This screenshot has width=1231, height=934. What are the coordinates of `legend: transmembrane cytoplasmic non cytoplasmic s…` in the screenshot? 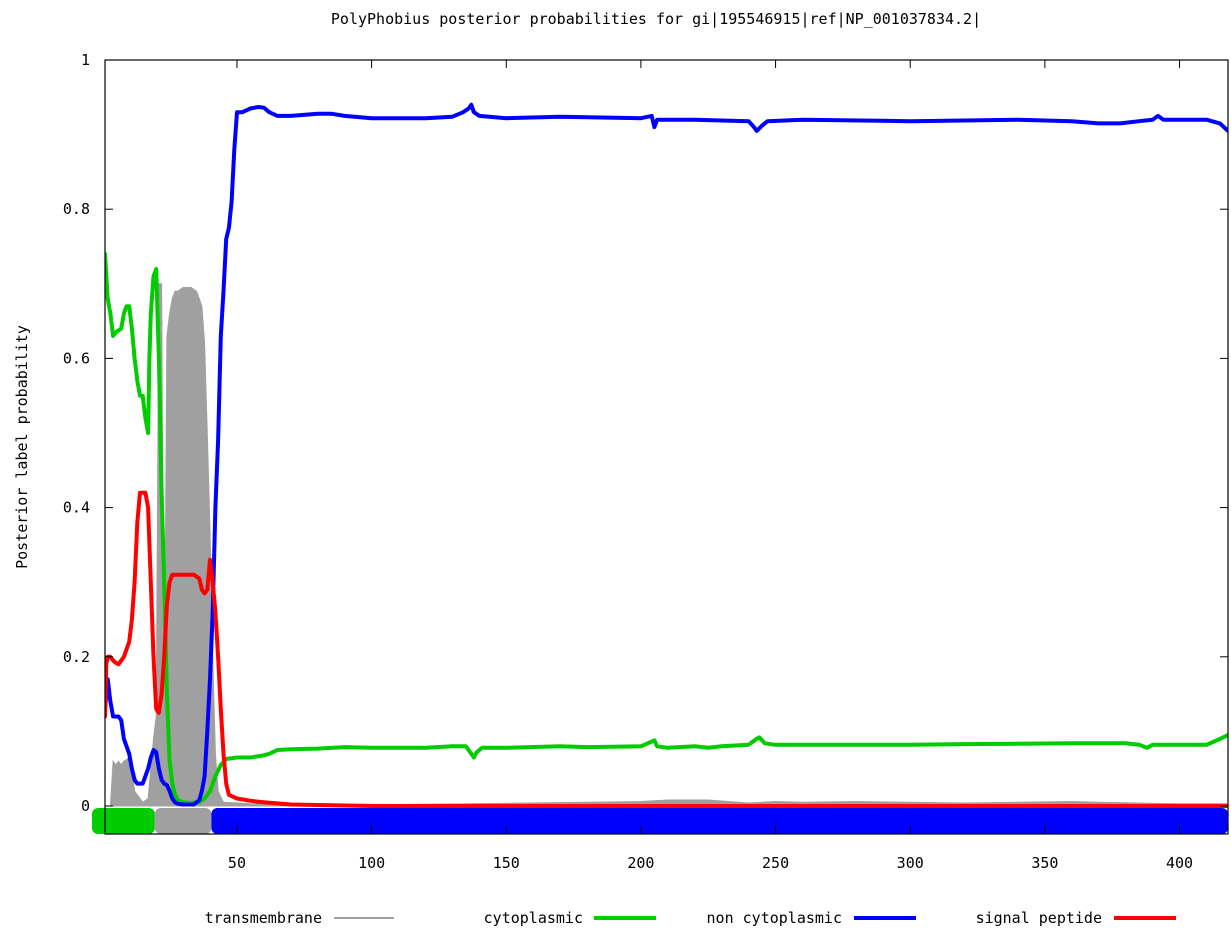 It's located at (690, 918).